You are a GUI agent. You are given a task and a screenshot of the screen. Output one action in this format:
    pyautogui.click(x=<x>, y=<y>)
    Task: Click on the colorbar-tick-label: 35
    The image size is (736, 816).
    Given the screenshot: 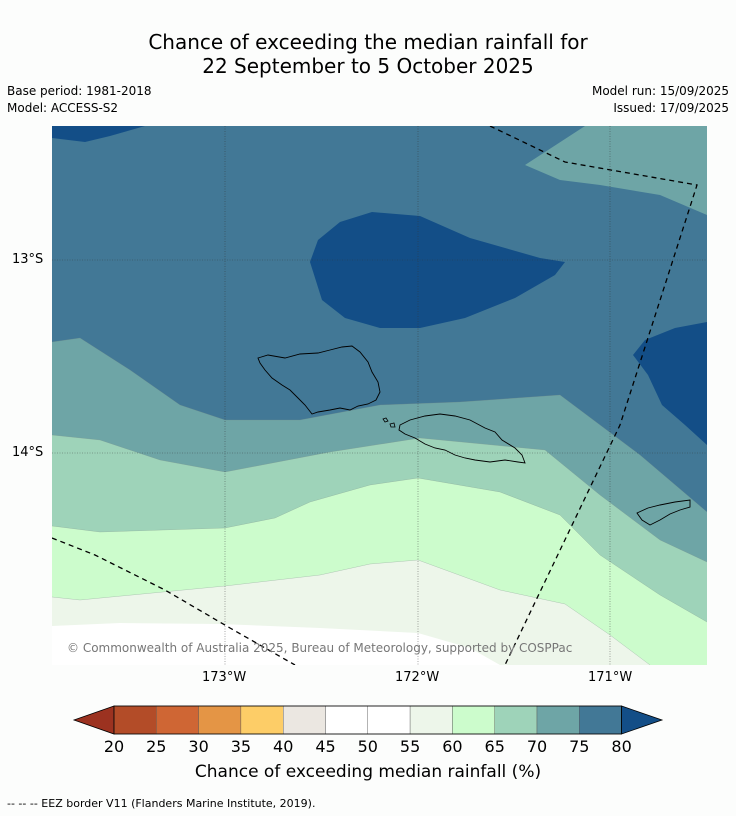 What is the action you would take?
    pyautogui.click(x=241, y=746)
    